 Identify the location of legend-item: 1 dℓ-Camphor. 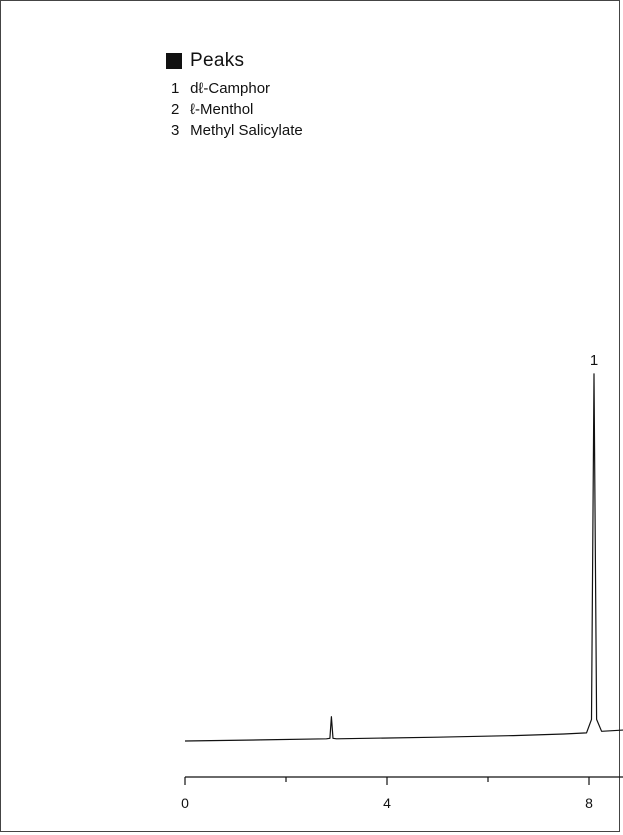
(237, 88).